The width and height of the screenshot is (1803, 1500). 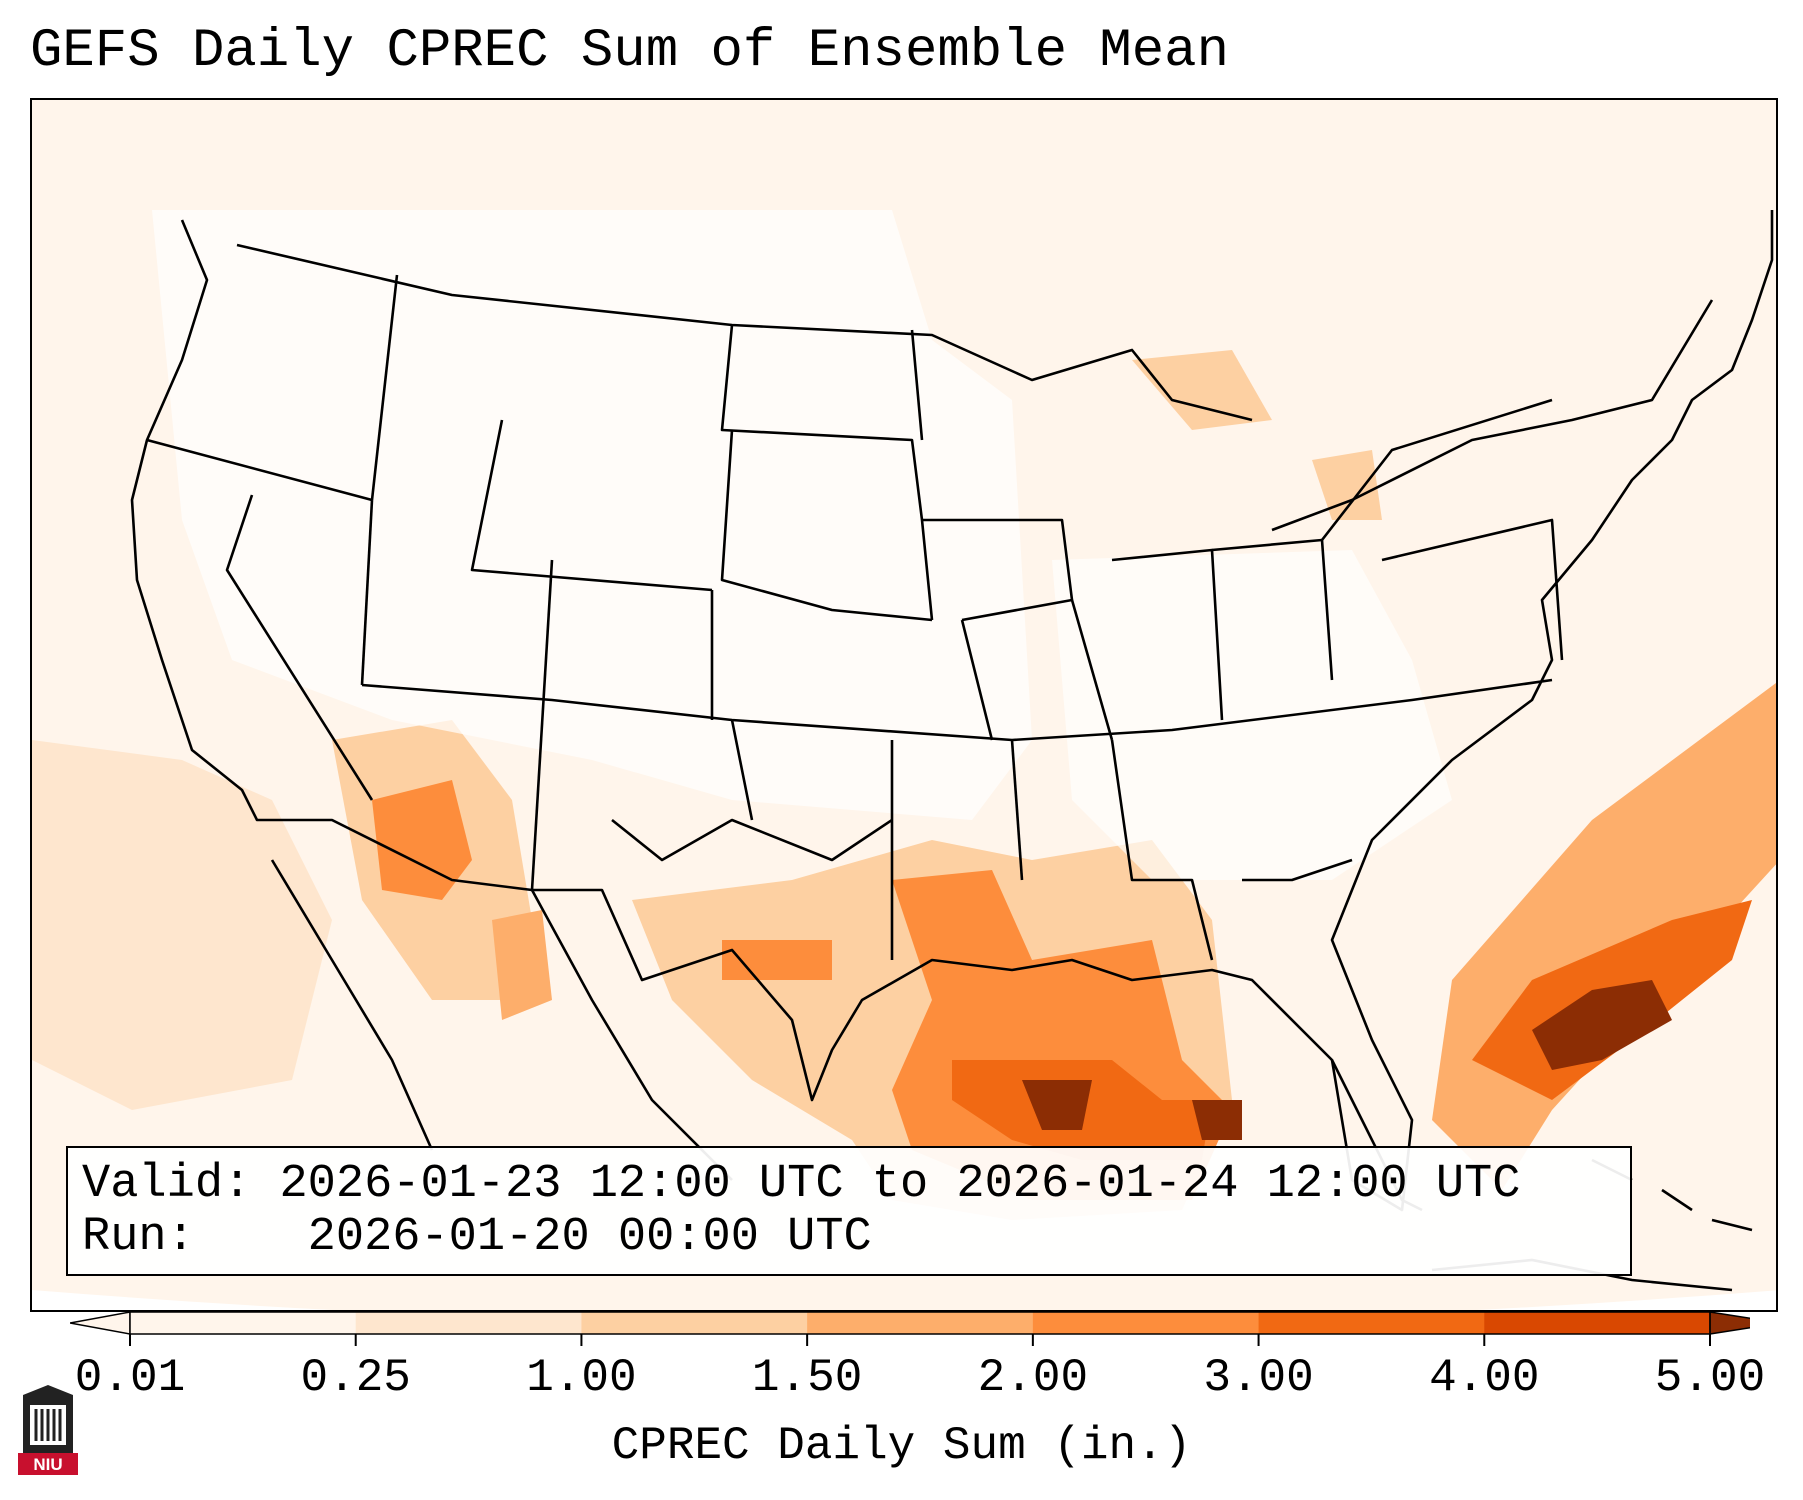 I want to click on colorbar-tick-label: 5.00, so click(x=1710, y=1378).